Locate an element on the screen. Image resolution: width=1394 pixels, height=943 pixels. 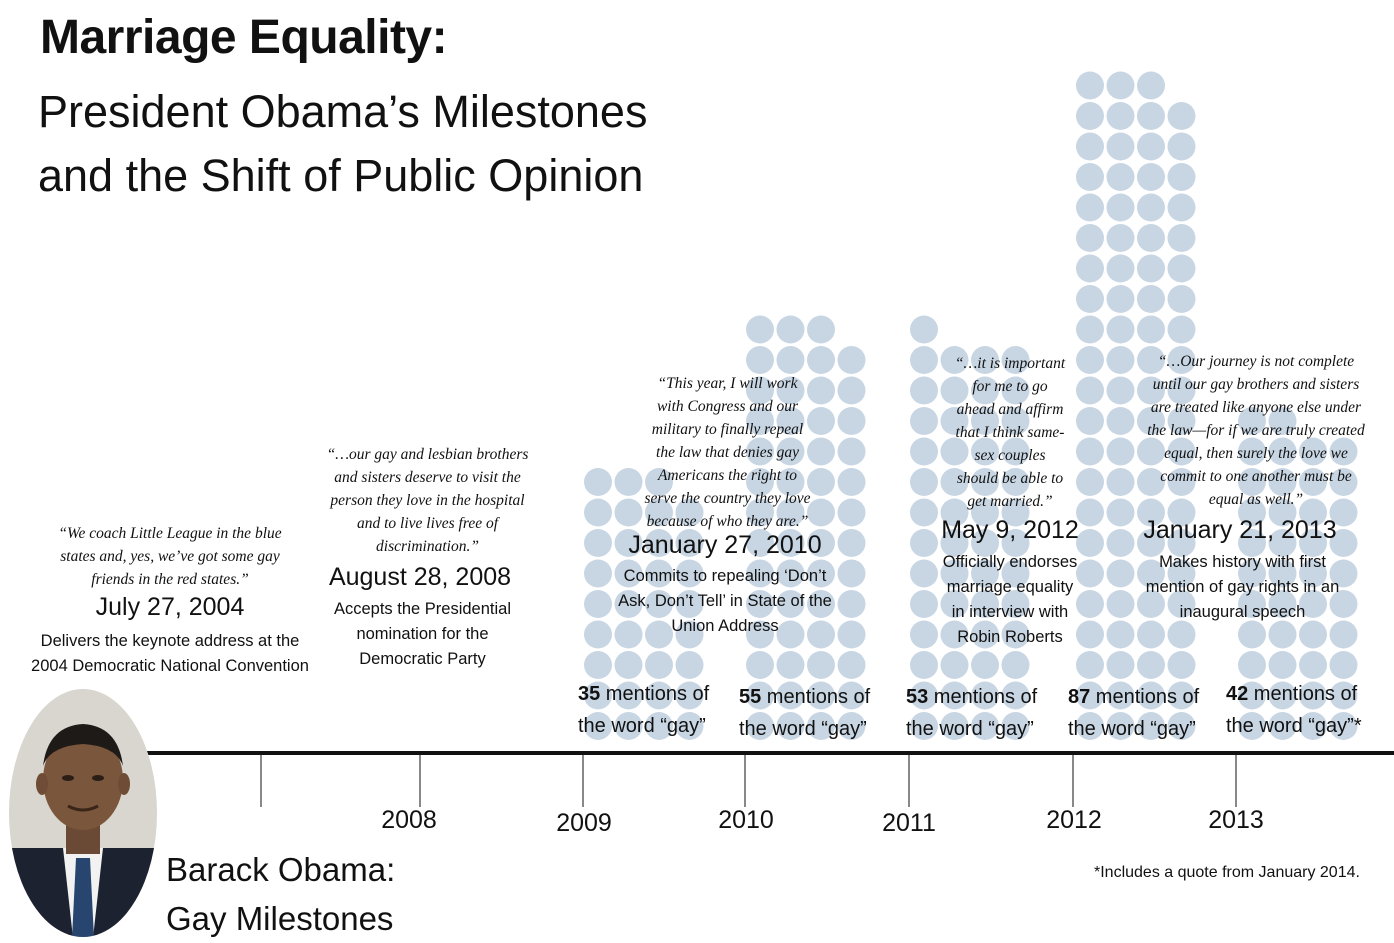
desc-line: Officially endorses is located at coordinates (1010, 562).